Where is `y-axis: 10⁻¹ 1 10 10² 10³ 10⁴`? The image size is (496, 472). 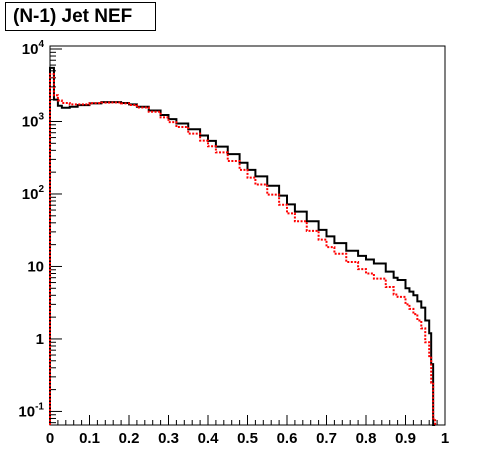
y-axis: 10⁻¹ 1 10 10² 10³ 10⁴ is located at coordinates (40, 231).